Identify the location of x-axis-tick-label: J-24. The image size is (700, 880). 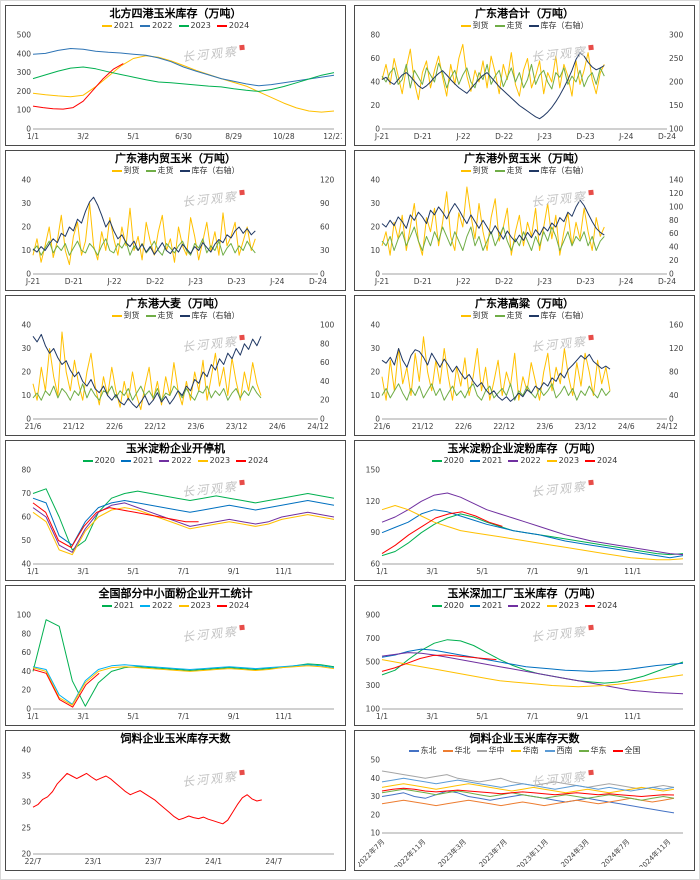
(276, 281).